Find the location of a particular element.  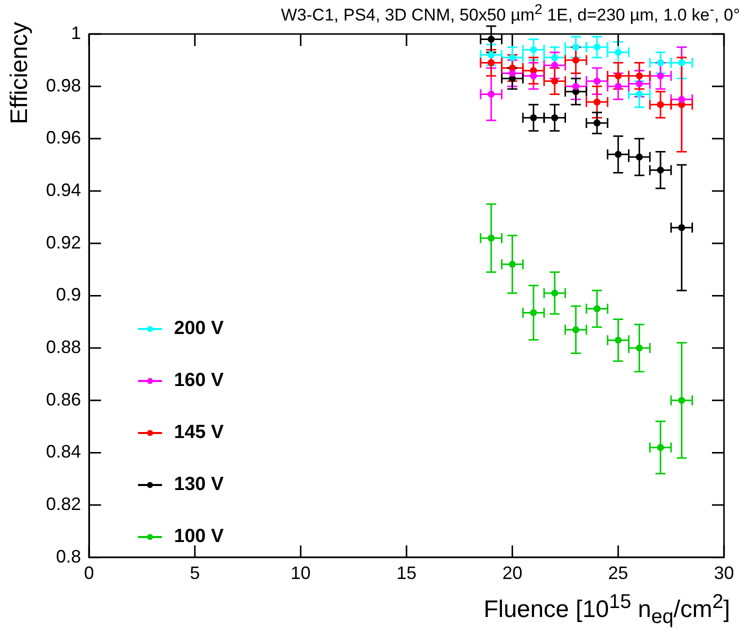

x-tick-label: 15 is located at coordinates (406, 573).